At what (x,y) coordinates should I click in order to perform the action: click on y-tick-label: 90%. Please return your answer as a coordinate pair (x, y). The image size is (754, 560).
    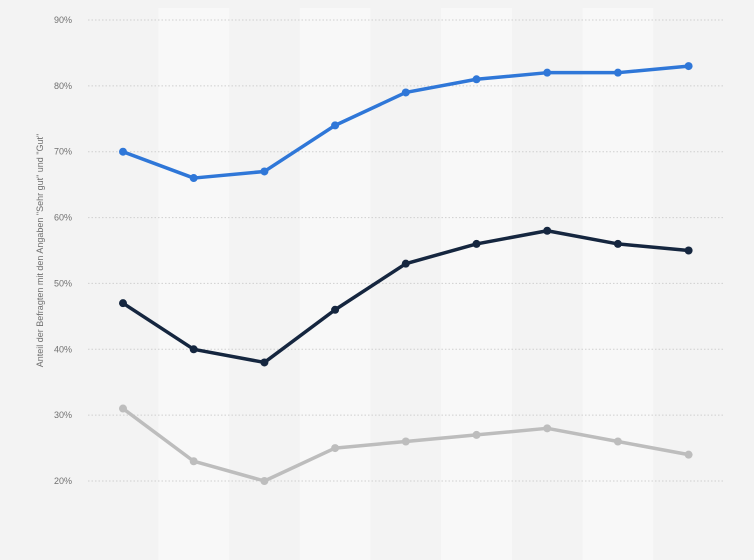
    Looking at the image, I should click on (63, 20).